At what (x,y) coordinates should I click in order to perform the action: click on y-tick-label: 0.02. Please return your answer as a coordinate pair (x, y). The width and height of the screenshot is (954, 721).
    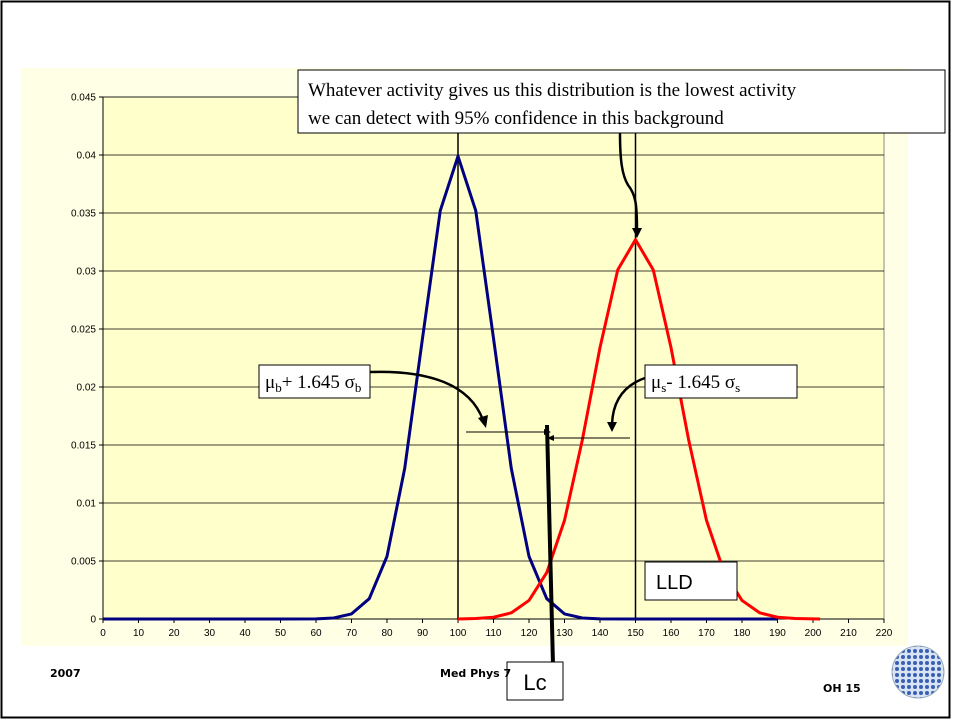
    Looking at the image, I should click on (87, 388).